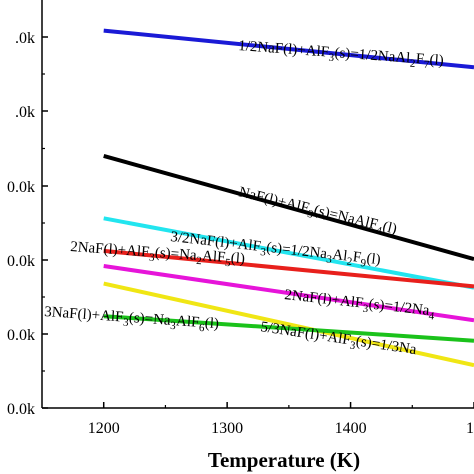  Describe the element at coordinates (351, 428) in the screenshot. I see `x-tick-label: 1400` at that location.